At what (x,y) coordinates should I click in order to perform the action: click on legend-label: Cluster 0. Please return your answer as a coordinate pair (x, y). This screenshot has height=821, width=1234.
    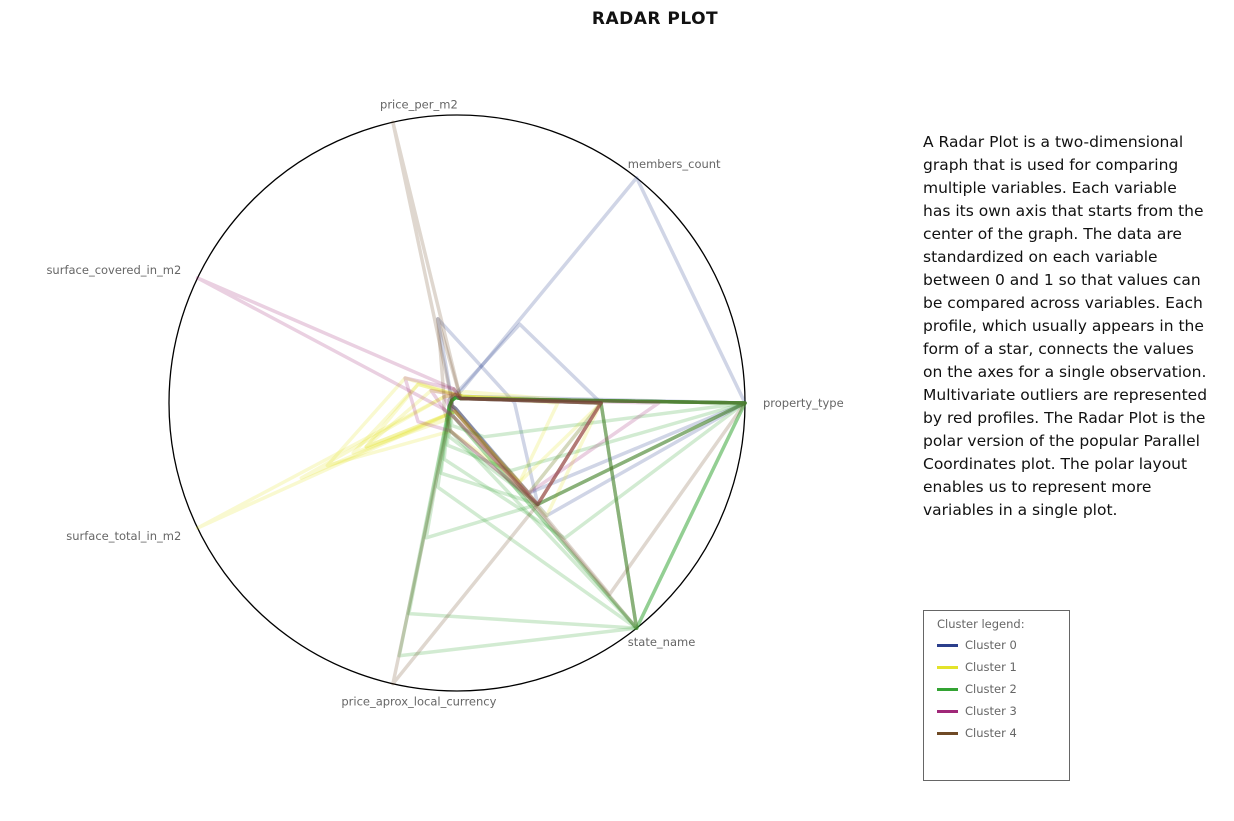
    Looking at the image, I should click on (991, 645).